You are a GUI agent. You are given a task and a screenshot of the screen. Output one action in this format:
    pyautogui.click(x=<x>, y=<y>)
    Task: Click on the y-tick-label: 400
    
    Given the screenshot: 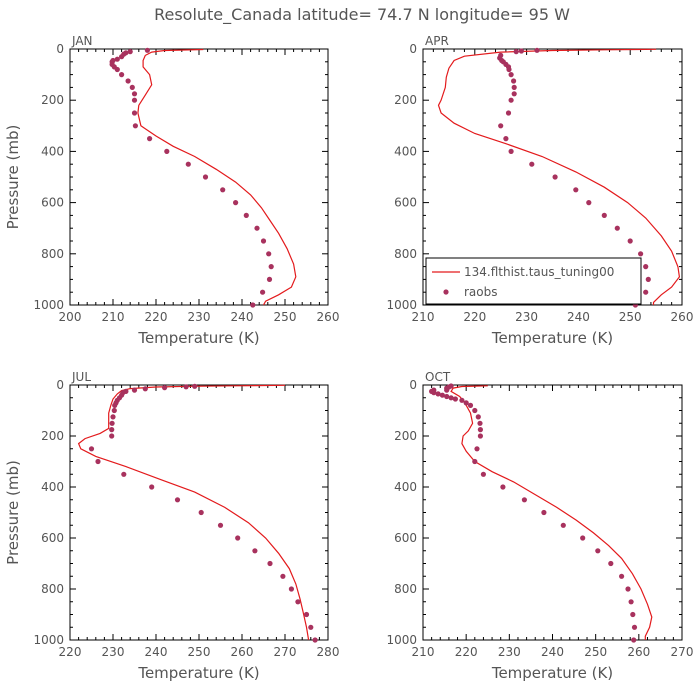 What is the action you would take?
    pyautogui.click(x=52, y=487)
    